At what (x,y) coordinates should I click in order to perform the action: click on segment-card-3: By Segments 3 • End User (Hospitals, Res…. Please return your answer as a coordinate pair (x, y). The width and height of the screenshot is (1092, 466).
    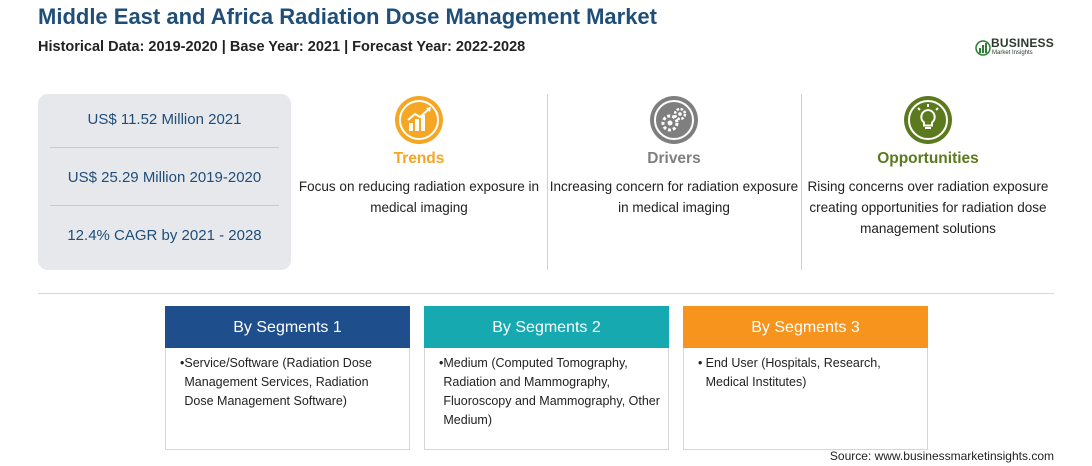
    Looking at the image, I should click on (805, 378).